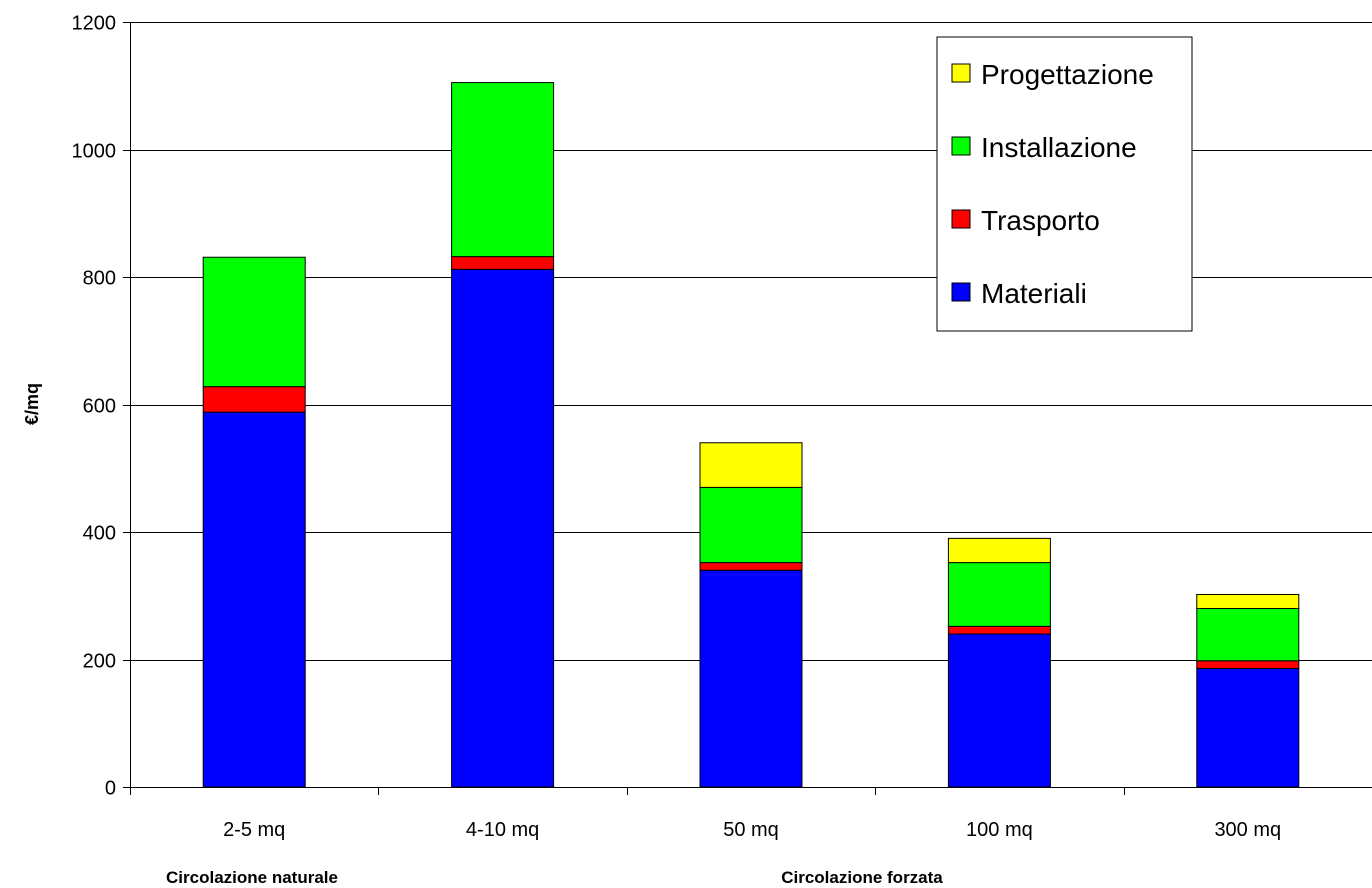 The image size is (1372, 888). I want to click on x-tick-label: 300 mq, so click(1247, 830).